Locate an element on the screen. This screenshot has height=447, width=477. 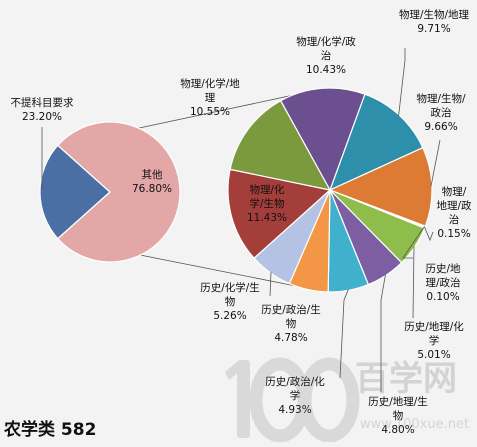
label-历史-地理-化学: 历史/地理/化学 5.01% is located at coordinates (434, 340).